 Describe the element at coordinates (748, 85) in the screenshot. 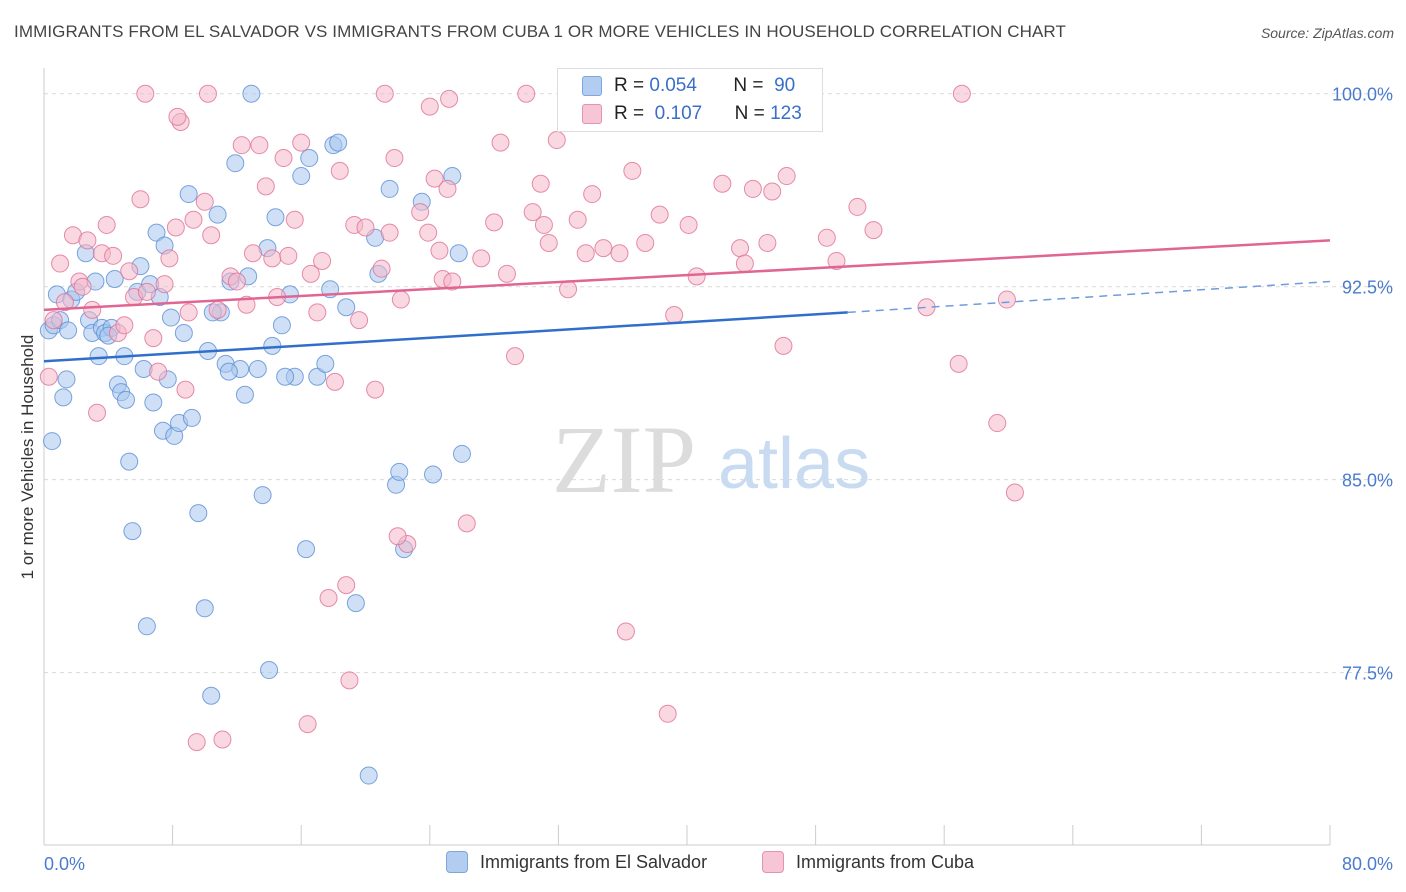

I see `legend-n-label: N =` at that location.